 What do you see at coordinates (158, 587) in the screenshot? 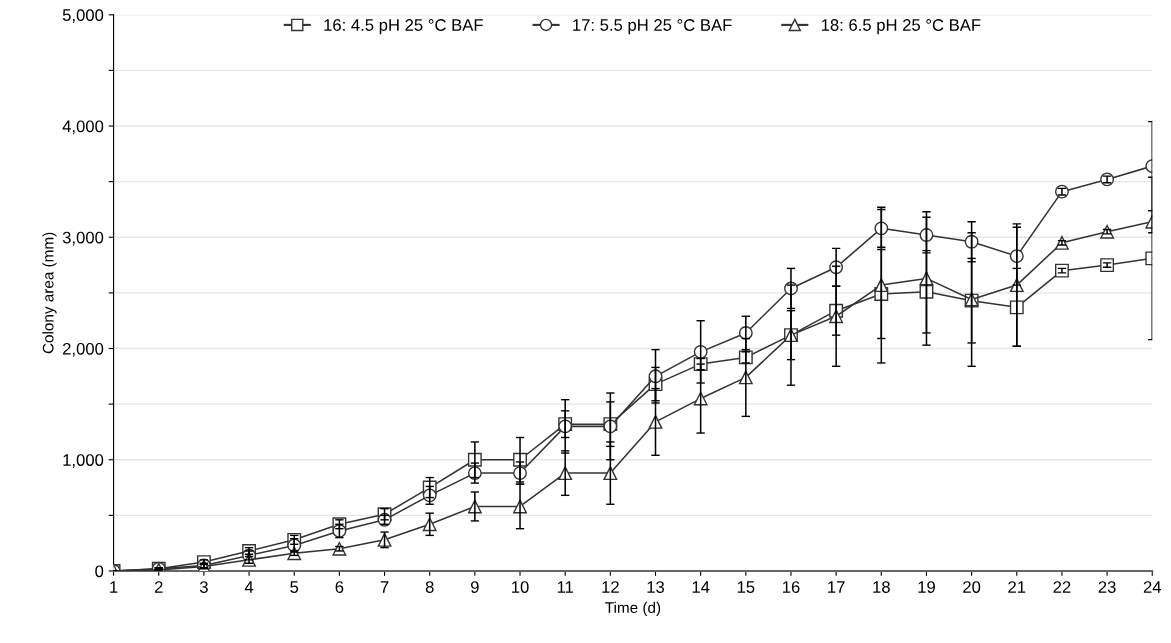
I see `x-tick-label: 2` at bounding box center [158, 587].